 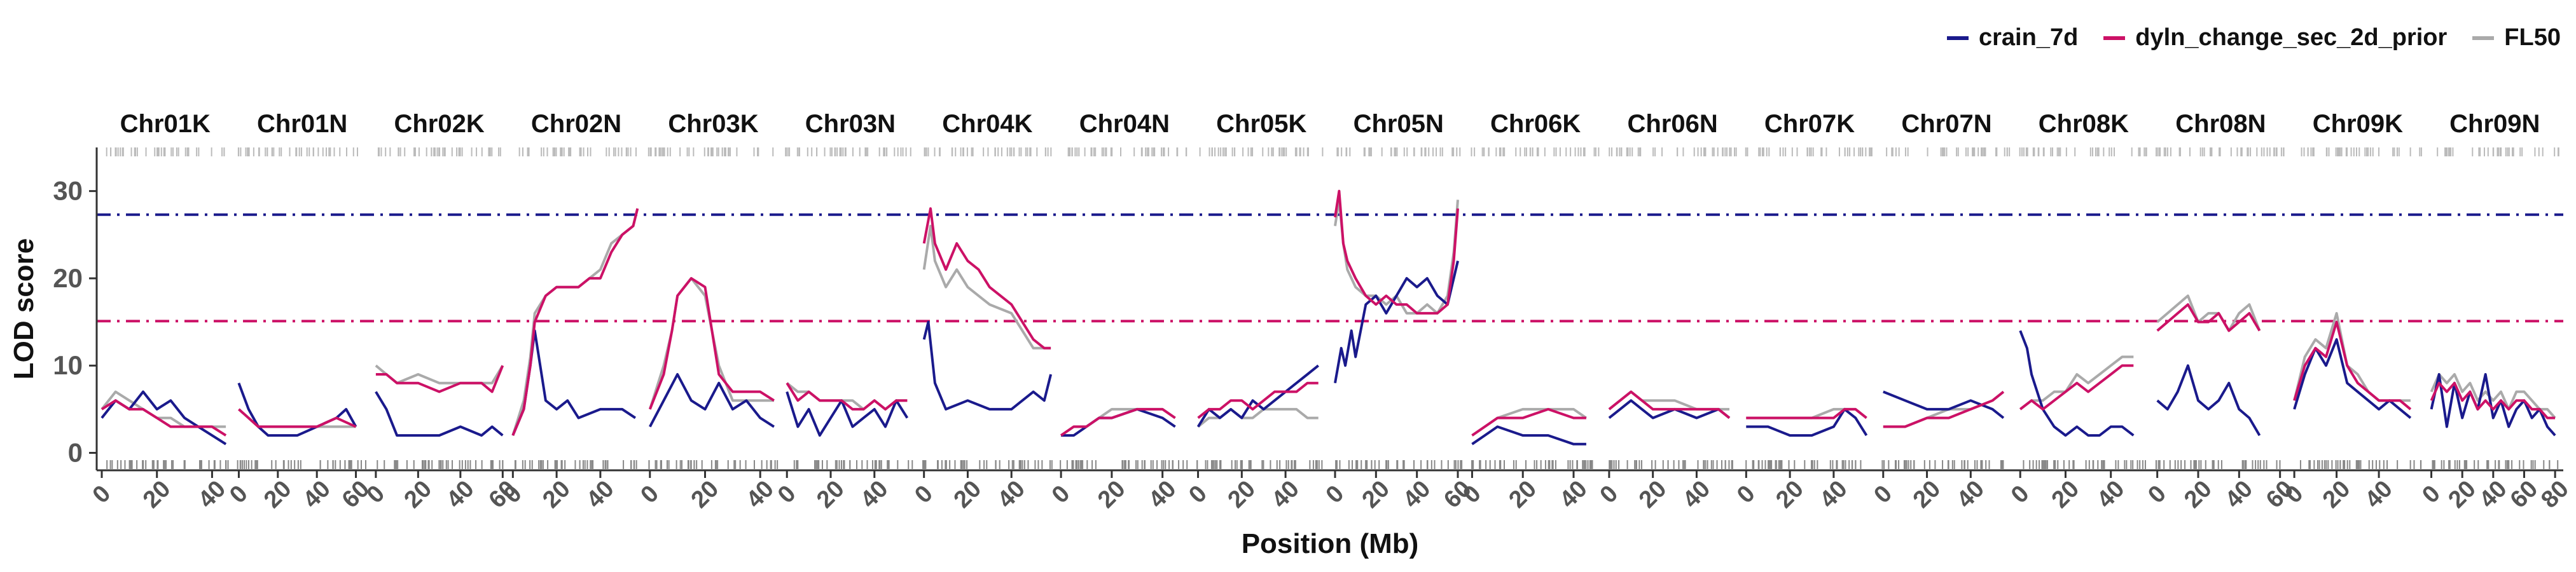 I want to click on panel-label: Chr07N, so click(x=1946, y=124).